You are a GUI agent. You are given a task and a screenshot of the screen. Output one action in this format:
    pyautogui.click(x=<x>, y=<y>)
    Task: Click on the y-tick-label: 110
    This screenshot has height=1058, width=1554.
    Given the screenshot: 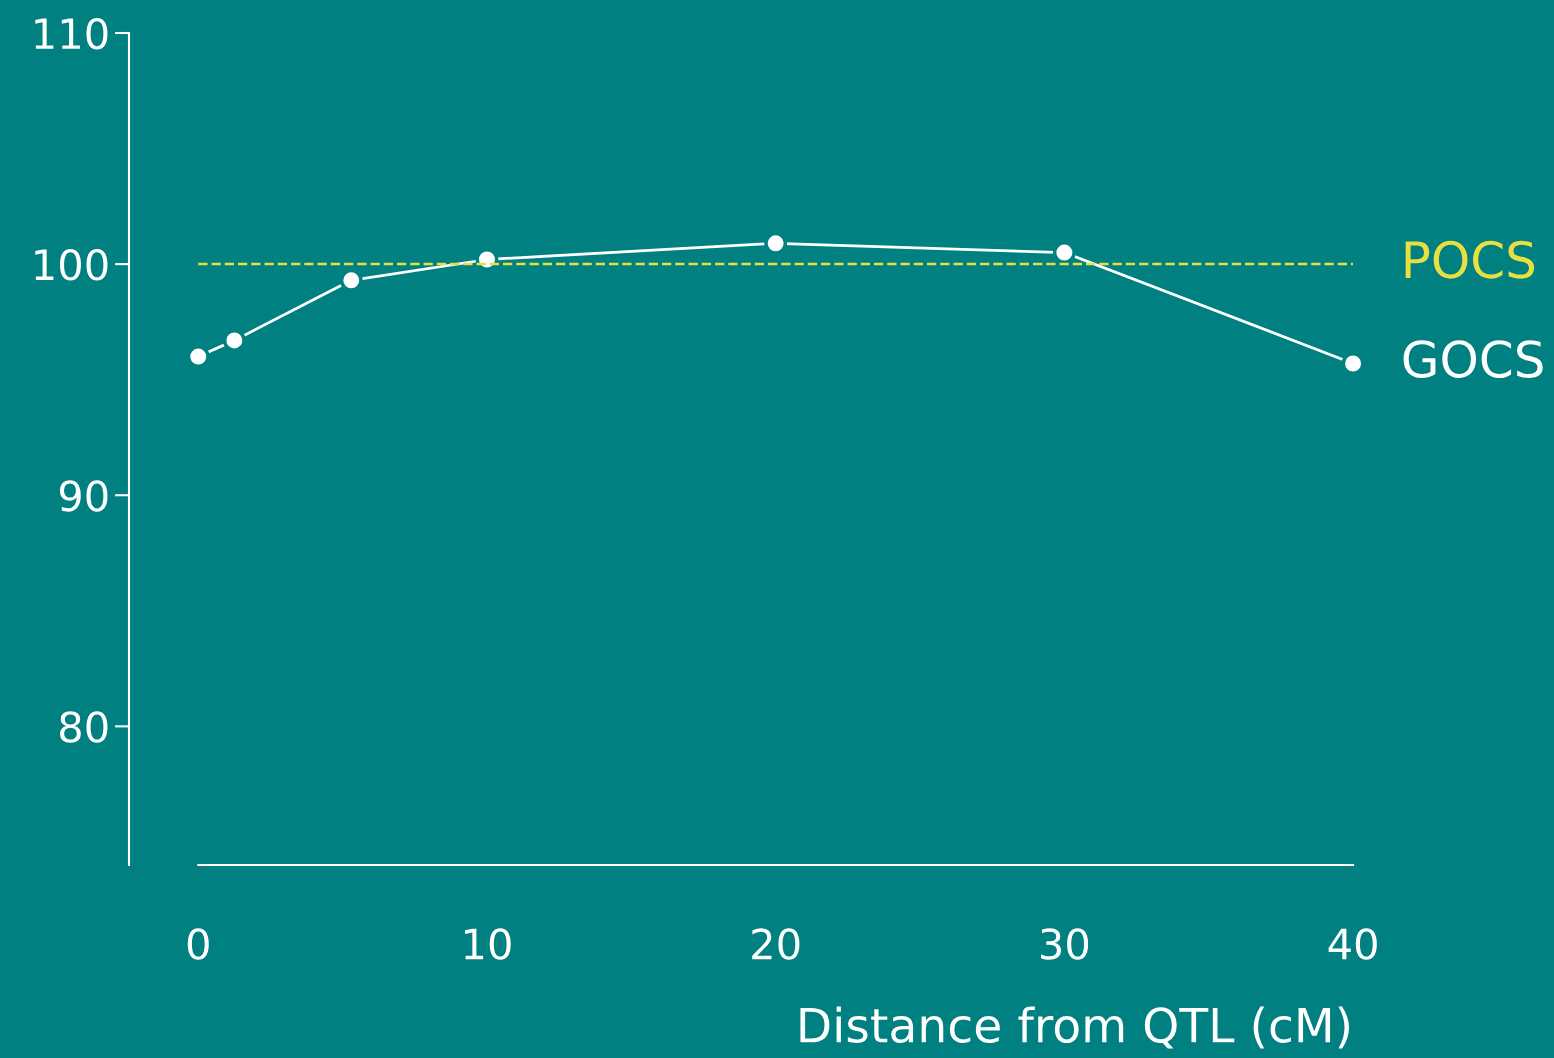 What is the action you would take?
    pyautogui.click(x=71, y=33)
    